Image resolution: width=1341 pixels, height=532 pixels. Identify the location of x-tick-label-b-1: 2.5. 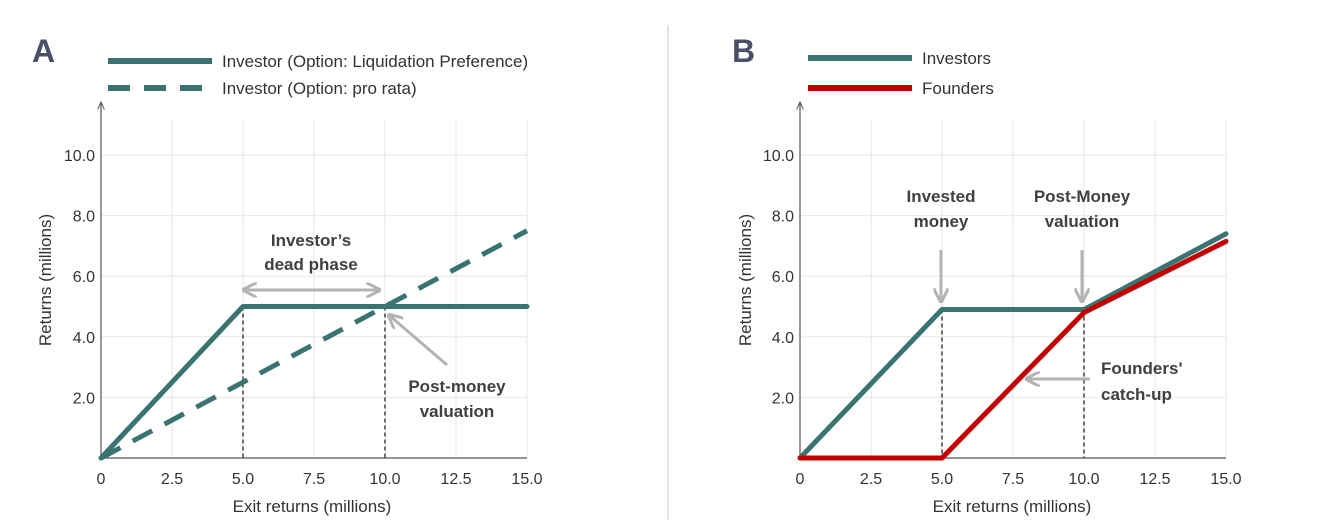
(871, 479).